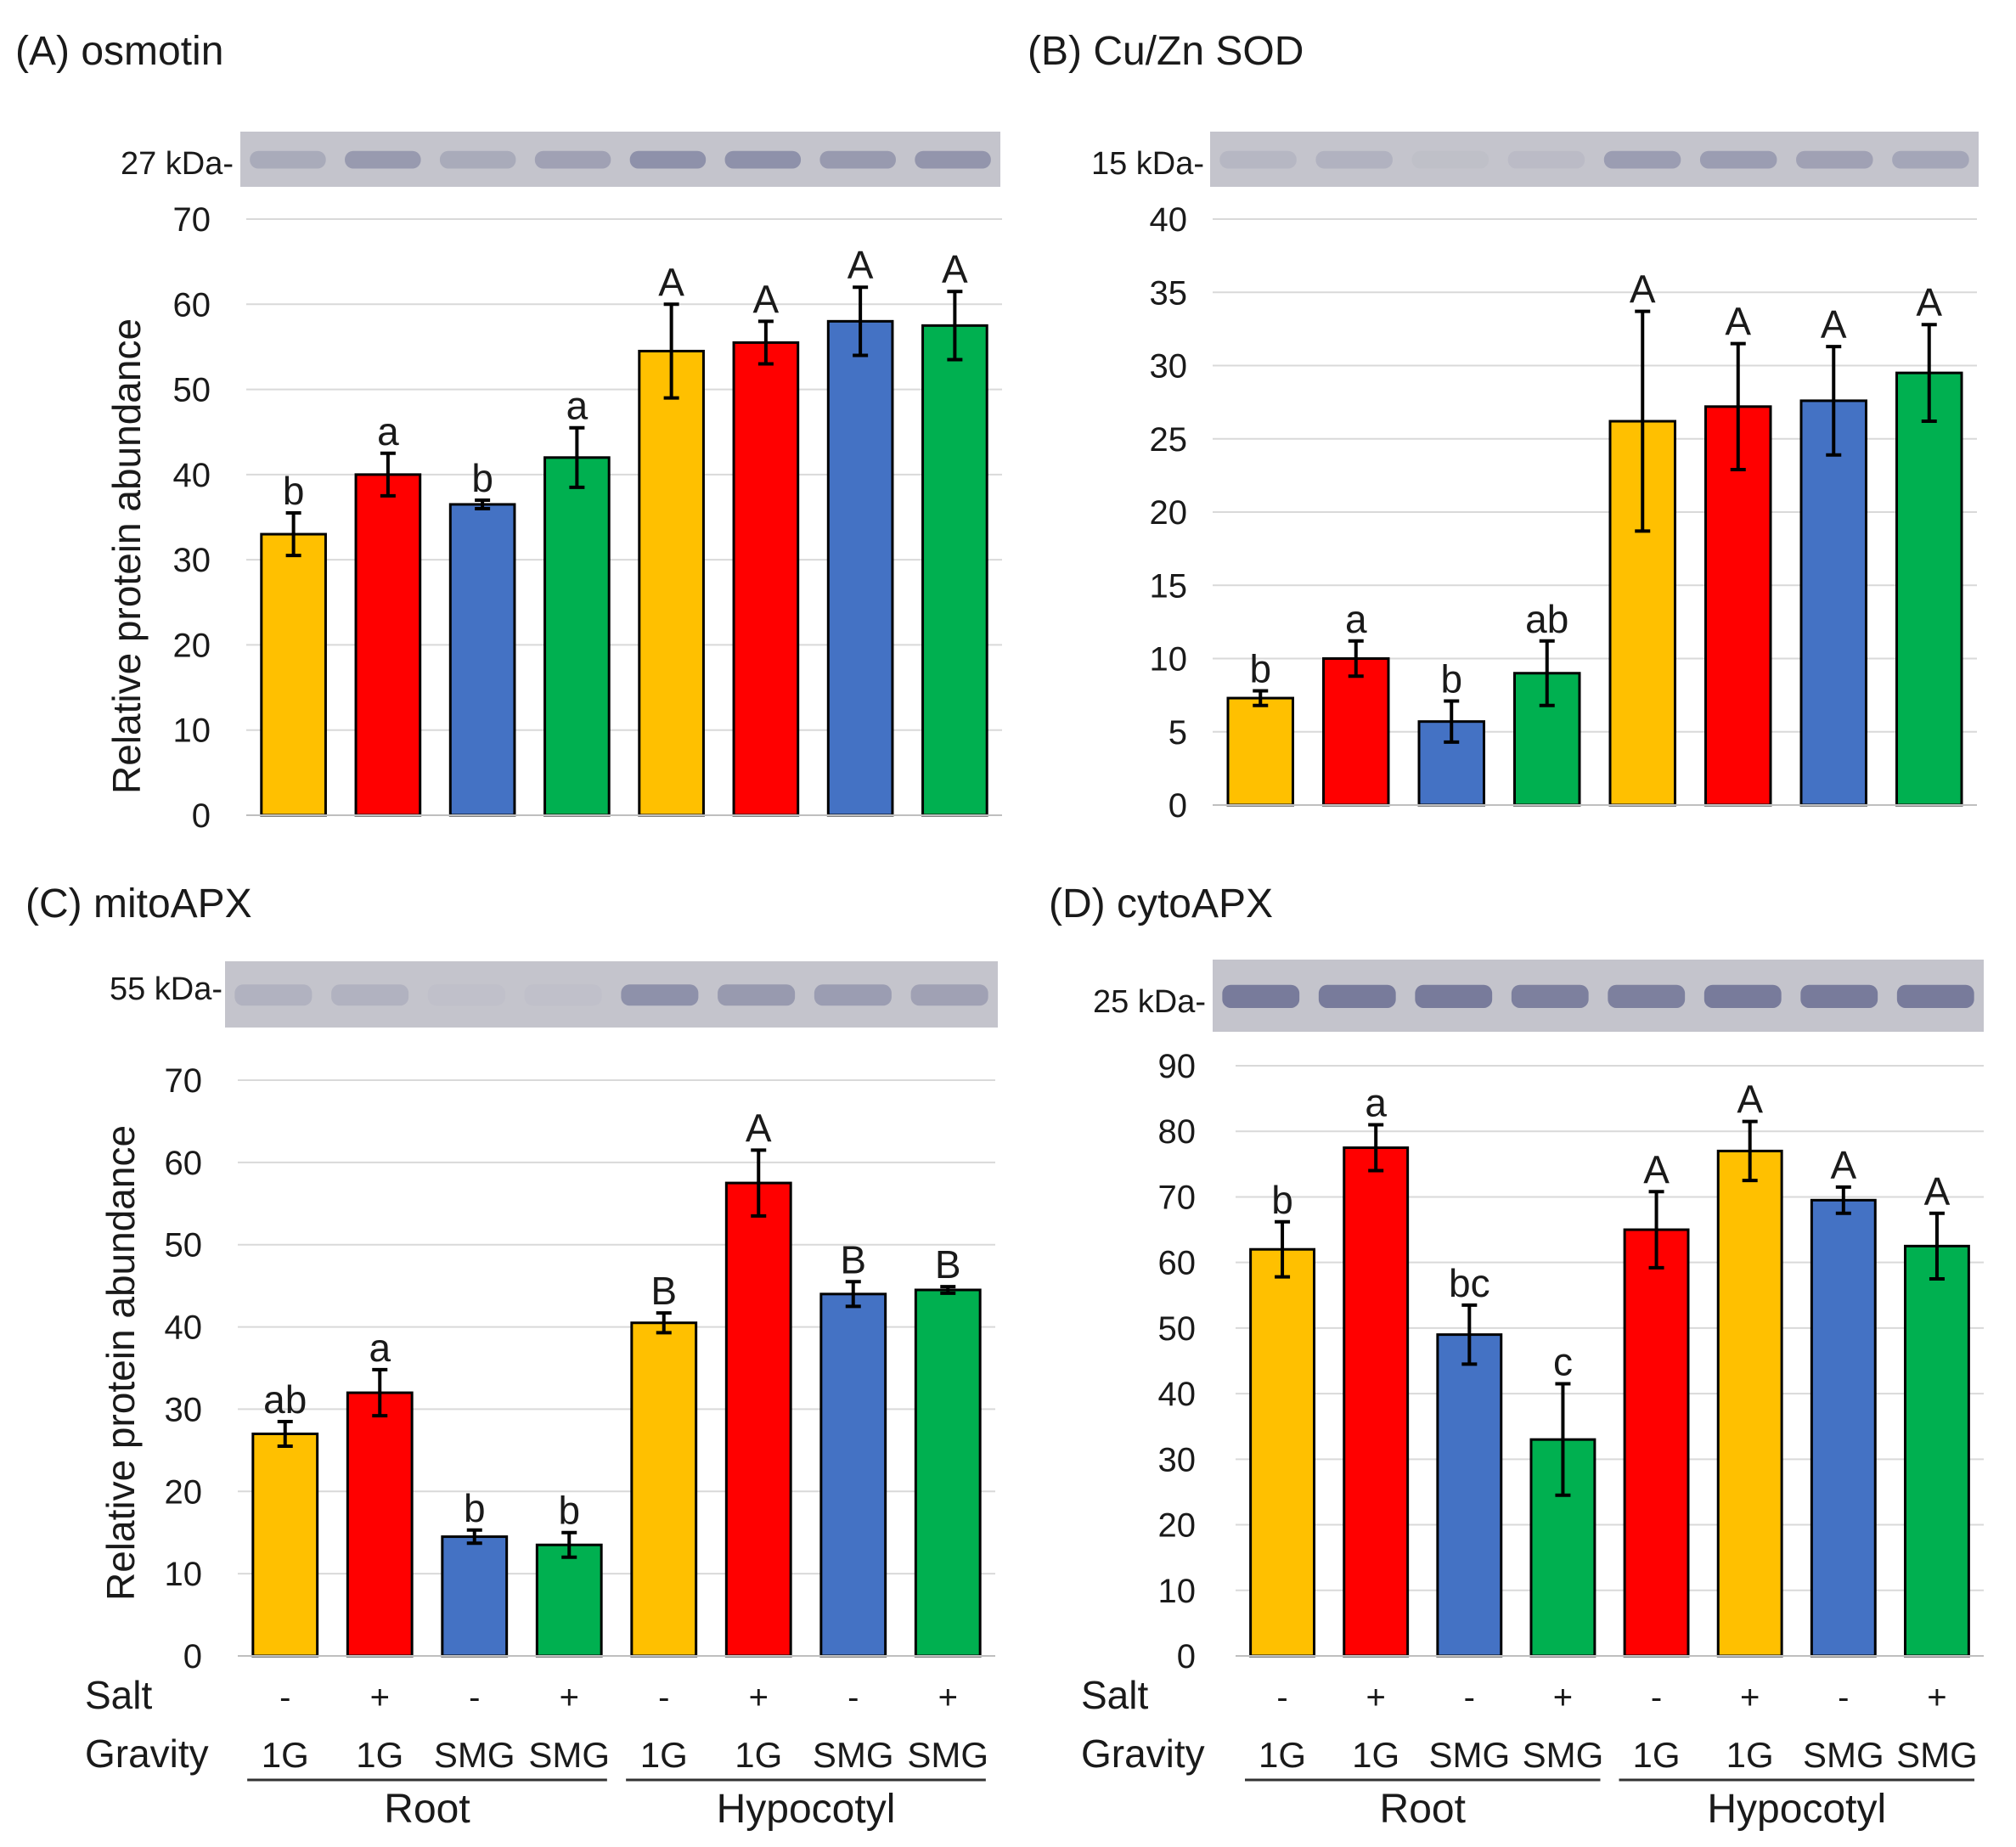  Describe the element at coordinates (1147, 164) in the screenshot. I see `blot-size-label: 15 kDa-` at that location.